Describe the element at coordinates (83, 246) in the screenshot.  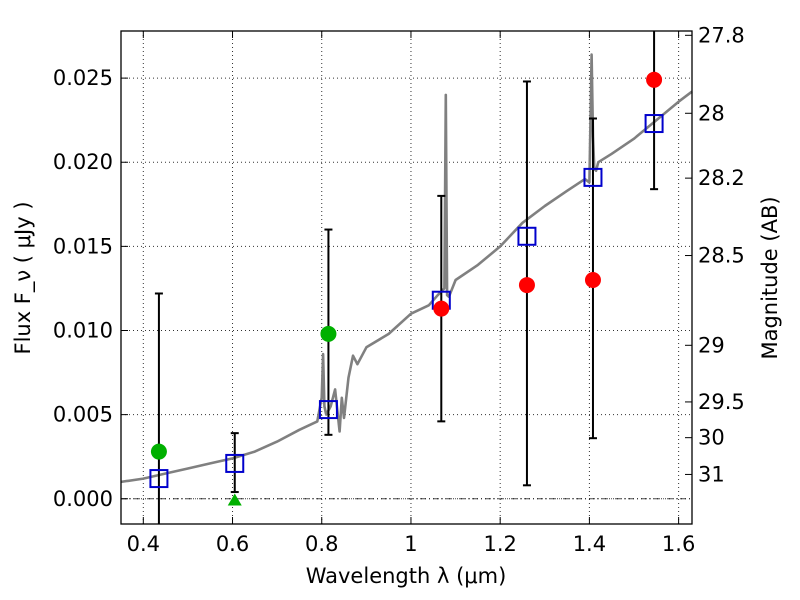
I see `y-tick-label: 0.015` at that location.